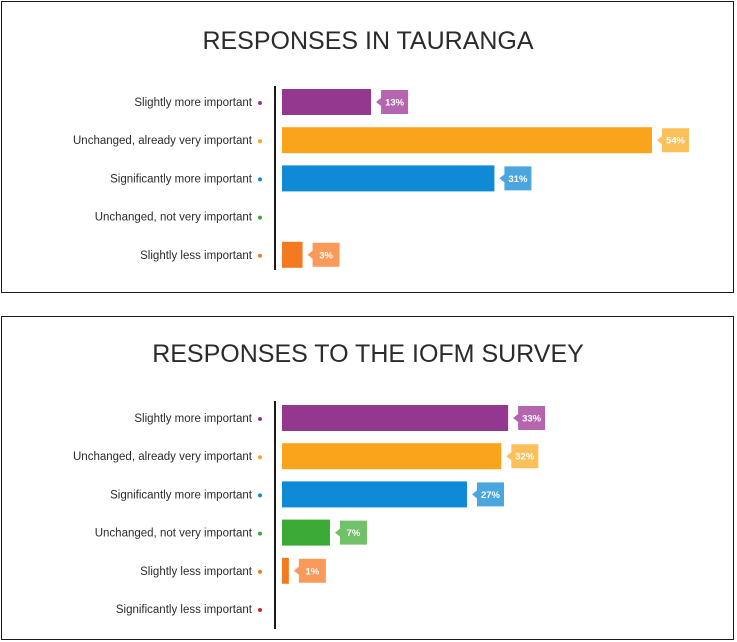 The width and height of the screenshot is (737, 642). I want to click on data-label: 54%, so click(676, 141).